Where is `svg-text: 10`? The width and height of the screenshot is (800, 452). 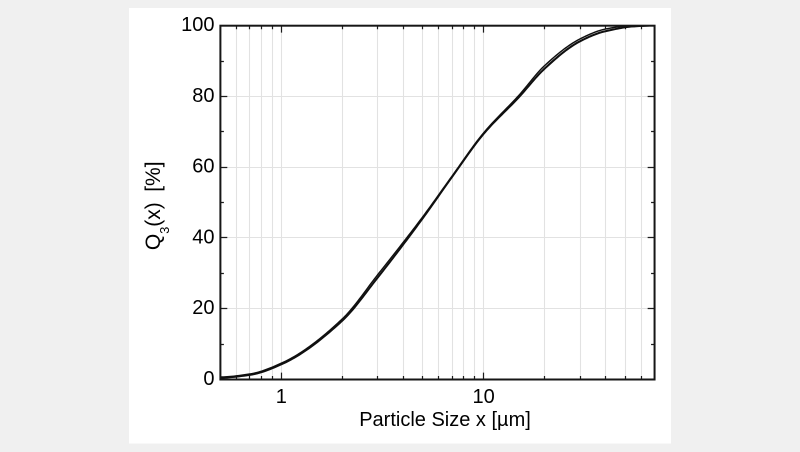
svg-text: 10 is located at coordinates (483, 397).